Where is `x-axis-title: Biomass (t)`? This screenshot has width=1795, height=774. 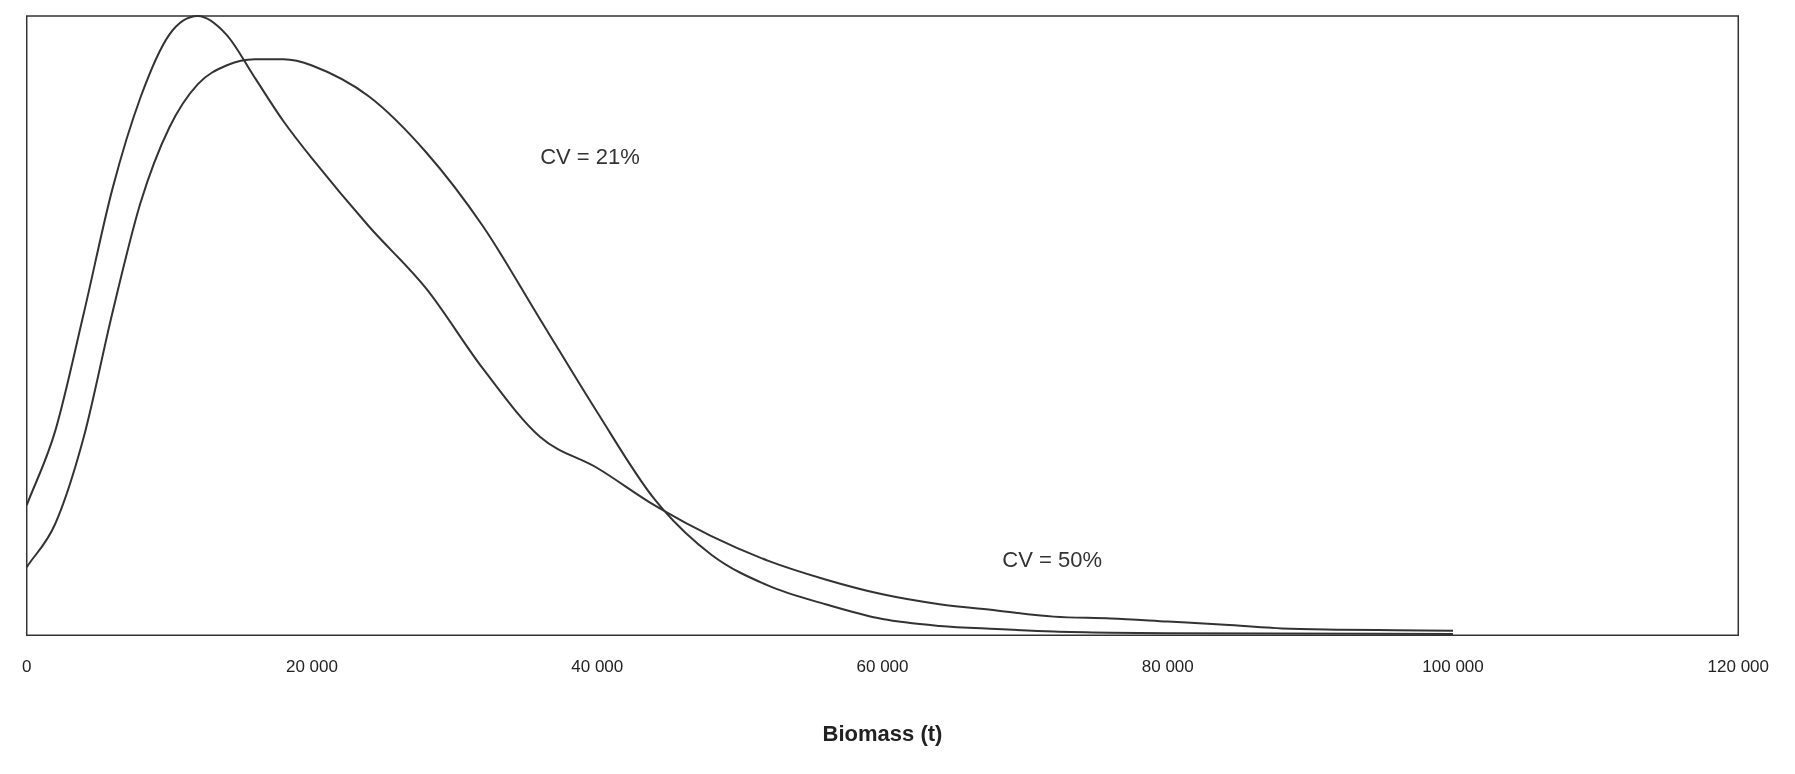
x-axis-title: Biomass (t) is located at coordinates (882, 733).